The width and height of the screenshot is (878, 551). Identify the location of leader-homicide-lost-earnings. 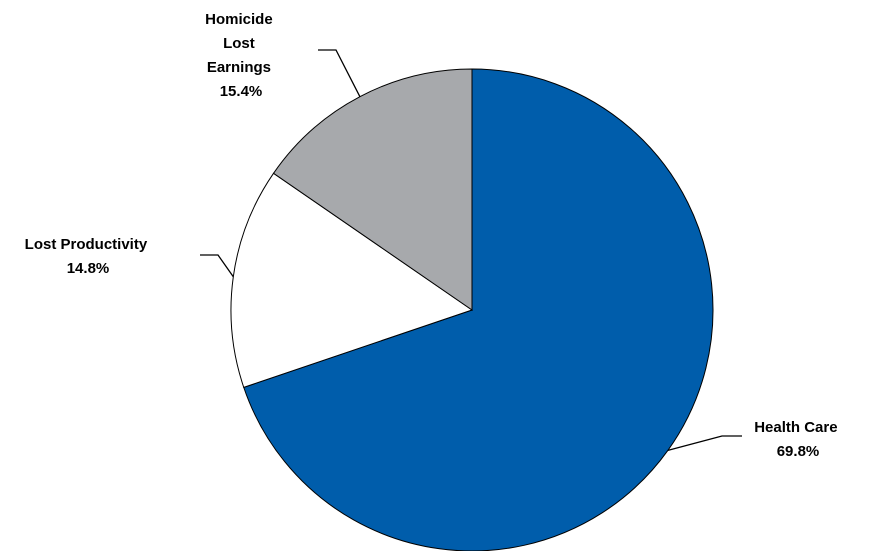
(339, 73).